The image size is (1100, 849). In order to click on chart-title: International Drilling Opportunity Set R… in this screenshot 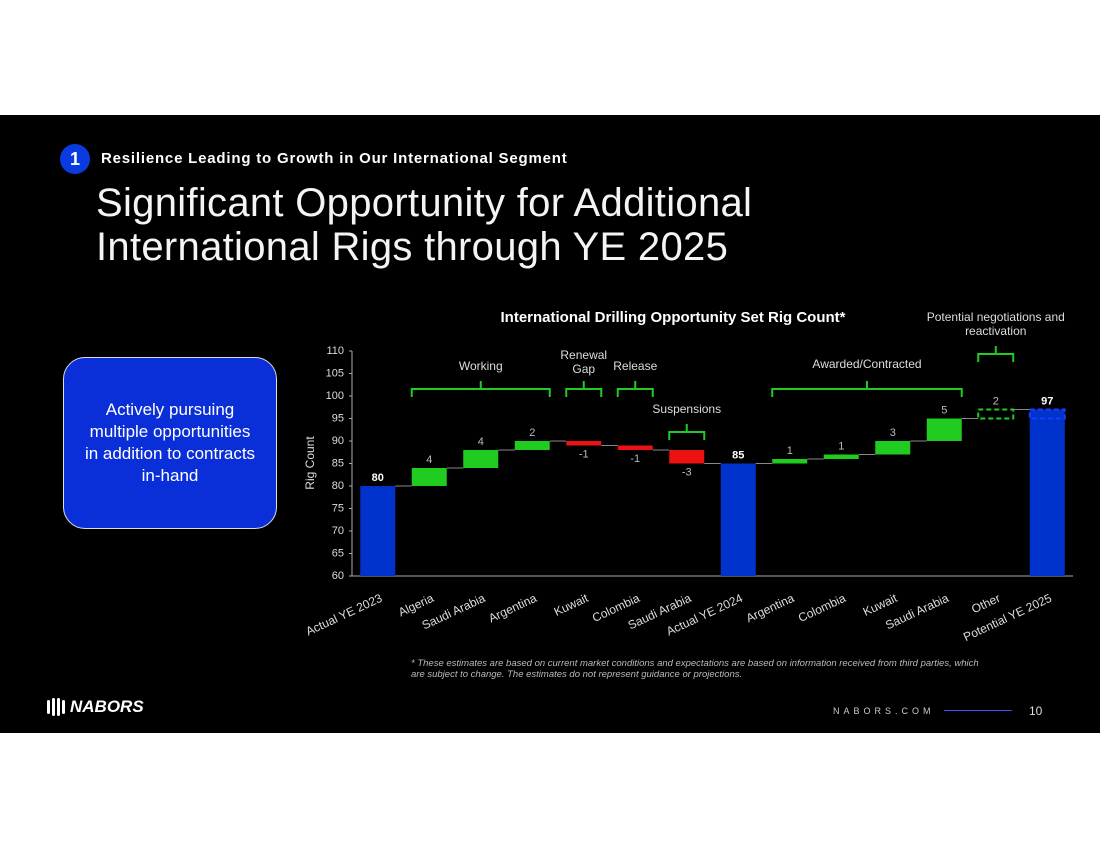, I will do `click(673, 317)`.